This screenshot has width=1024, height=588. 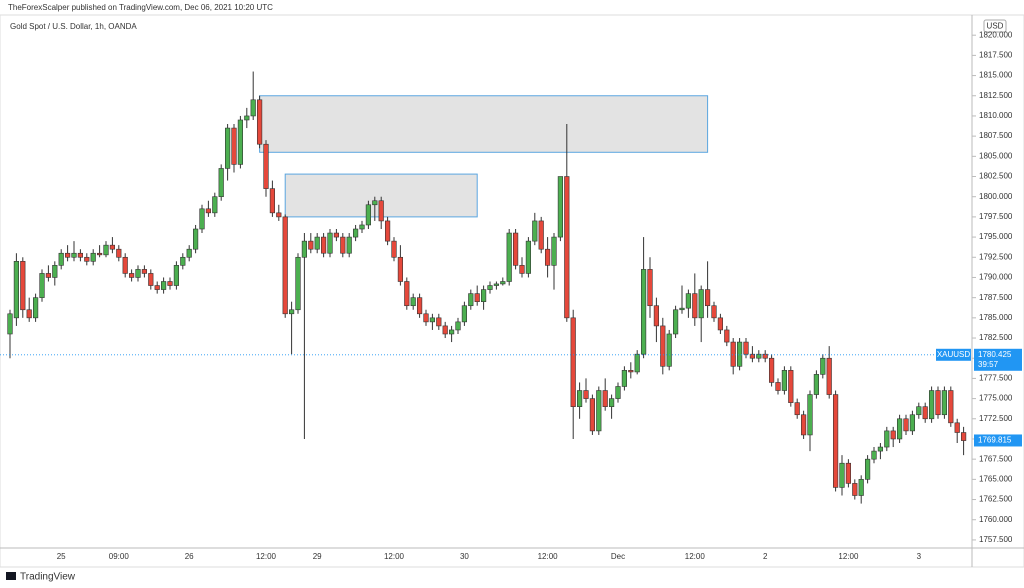 What do you see at coordinates (996, 115) in the screenshot?
I see `y-tick-label: 1810.000` at bounding box center [996, 115].